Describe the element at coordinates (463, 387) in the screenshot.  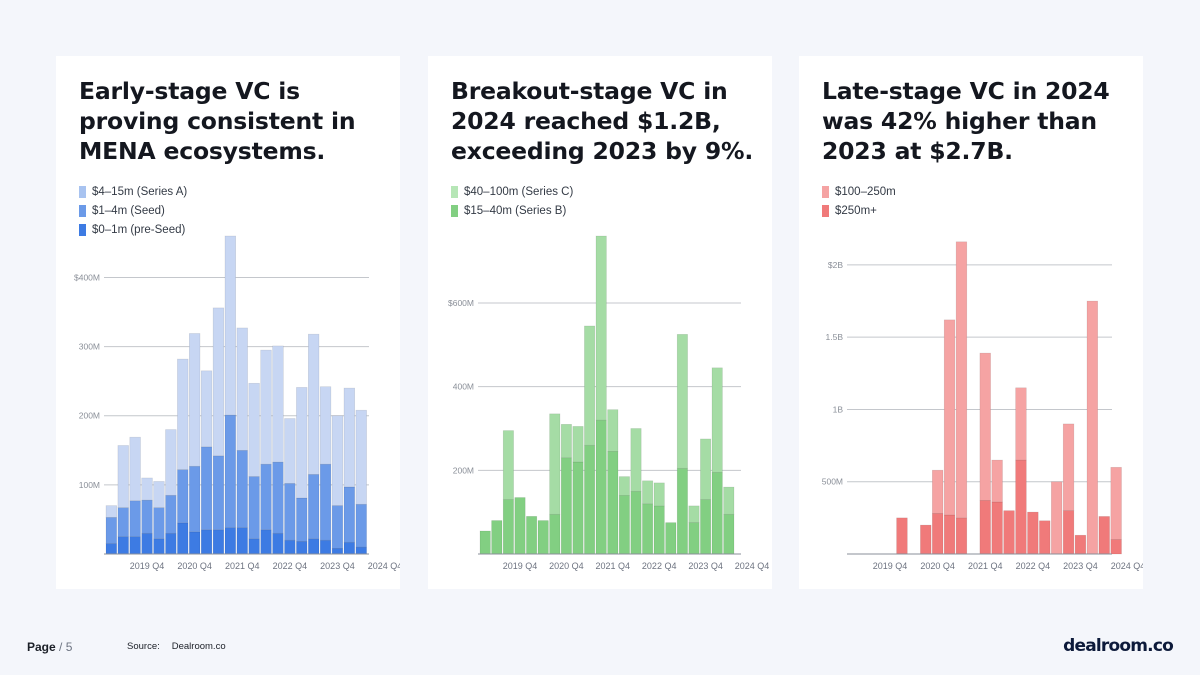
I see `y-tick-label: 400M` at that location.